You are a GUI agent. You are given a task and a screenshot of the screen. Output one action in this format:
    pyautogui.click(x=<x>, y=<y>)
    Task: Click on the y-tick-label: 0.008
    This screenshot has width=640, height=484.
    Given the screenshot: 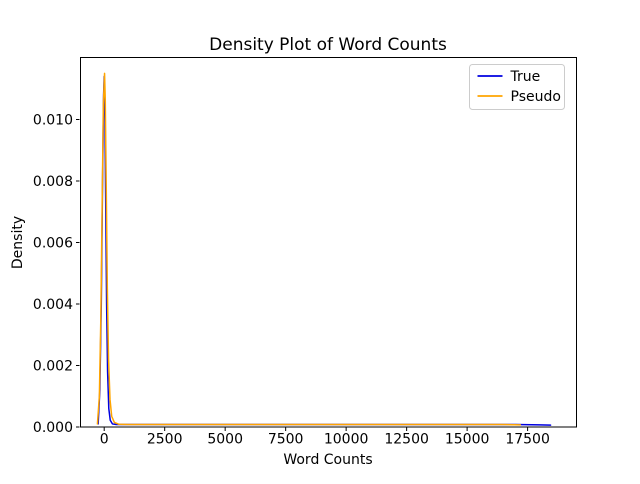 What is the action you would take?
    pyautogui.click(x=53, y=182)
    